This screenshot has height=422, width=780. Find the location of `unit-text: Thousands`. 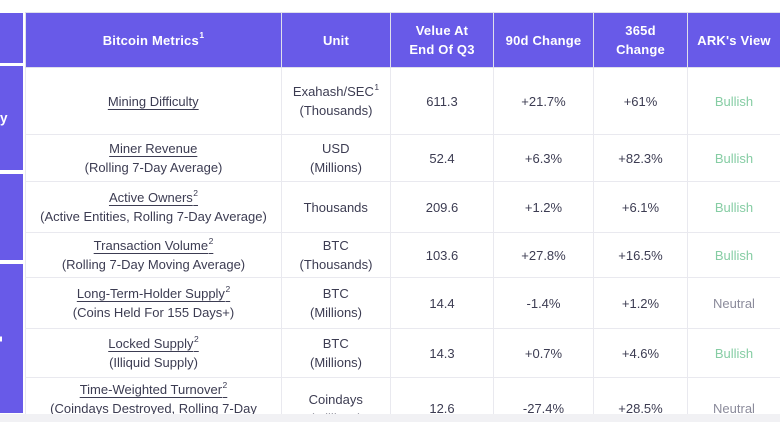

unit-text: Thousands is located at coordinates (335, 207).